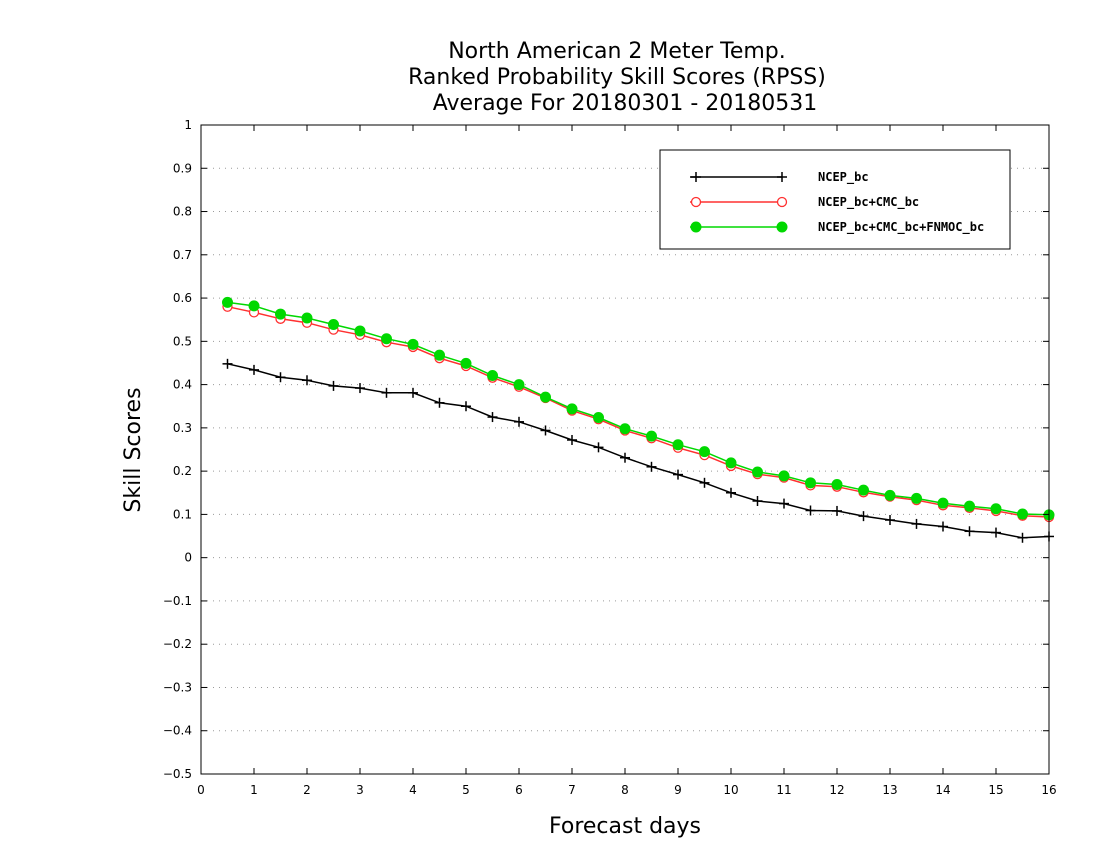 Image resolution: width=1100 pixels, height=850 pixels. Describe the element at coordinates (188, 558) in the screenshot. I see `y-tick-label-5: 0` at that location.